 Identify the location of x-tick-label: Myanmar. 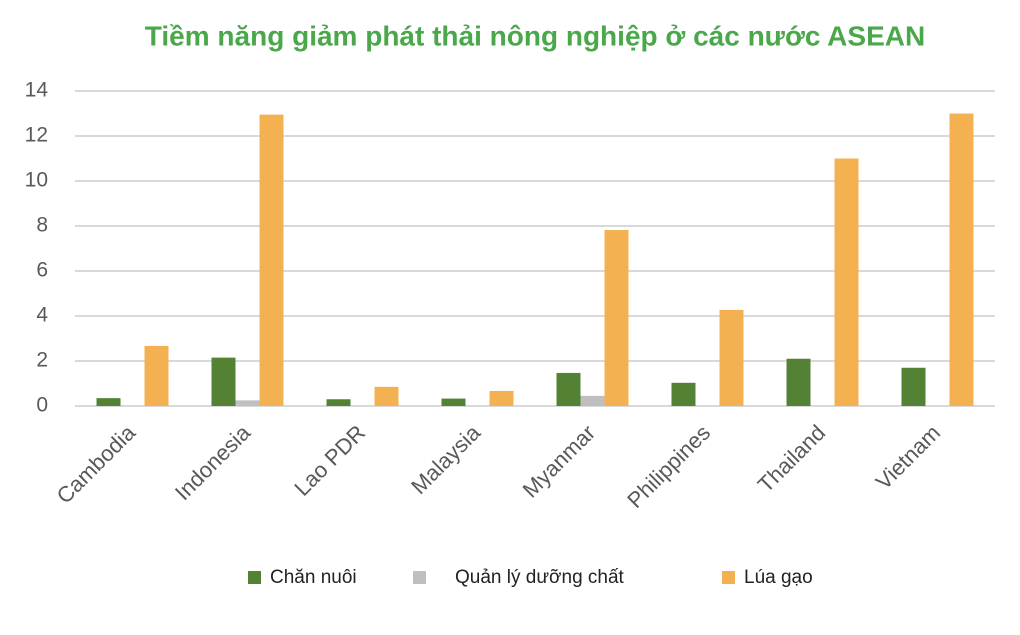
(559, 461).